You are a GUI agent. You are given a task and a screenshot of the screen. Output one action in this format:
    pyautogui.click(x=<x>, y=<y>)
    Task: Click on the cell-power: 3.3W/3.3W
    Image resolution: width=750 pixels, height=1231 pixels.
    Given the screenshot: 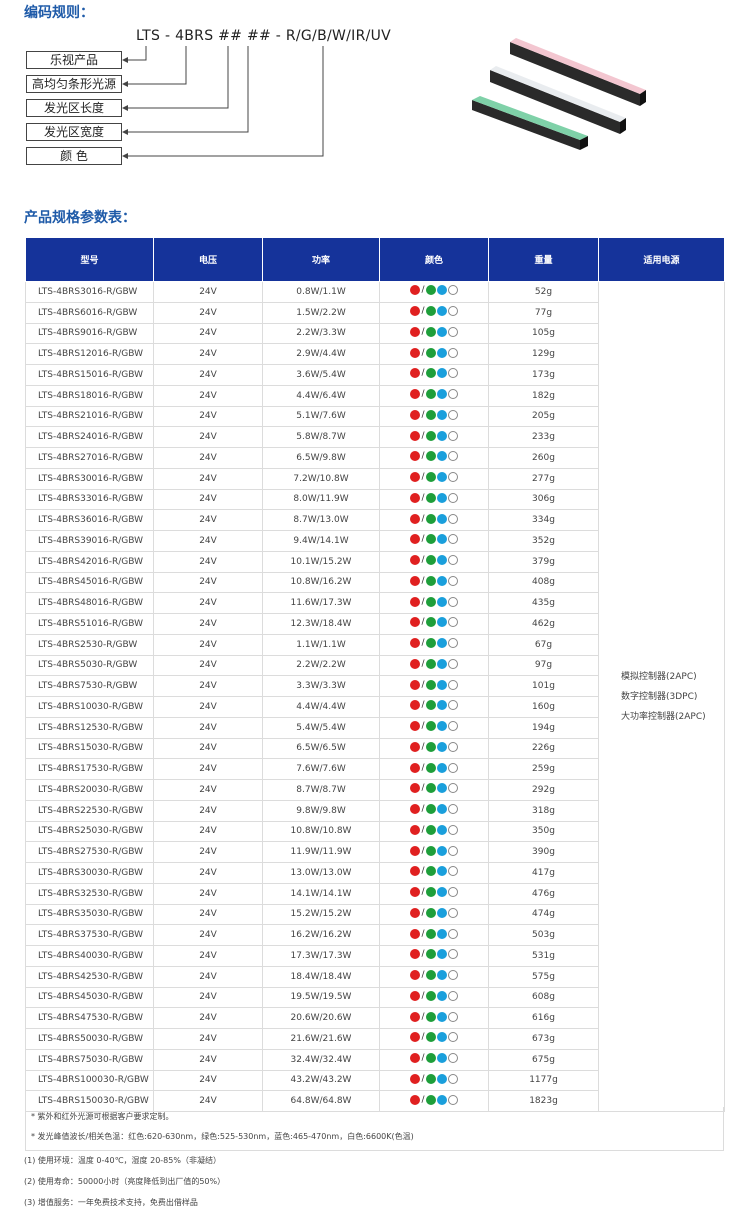 What is the action you would take?
    pyautogui.click(x=321, y=686)
    